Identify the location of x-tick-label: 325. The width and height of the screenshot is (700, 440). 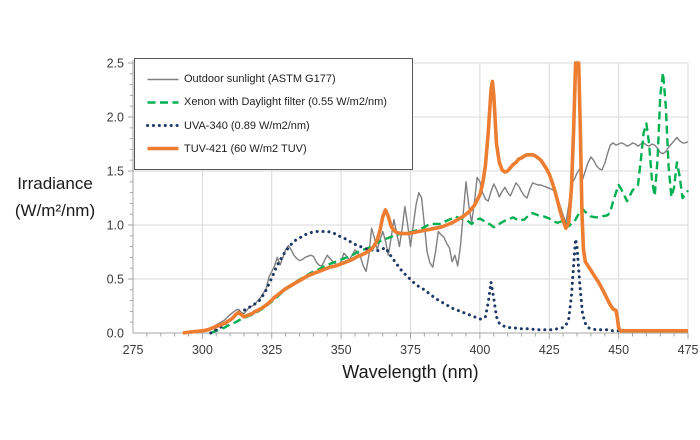
(271, 350).